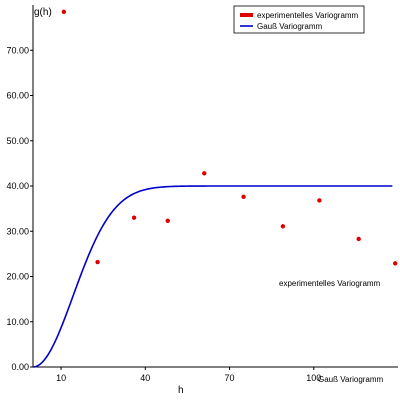  I want to click on x-tick-label: 40, so click(145, 378).